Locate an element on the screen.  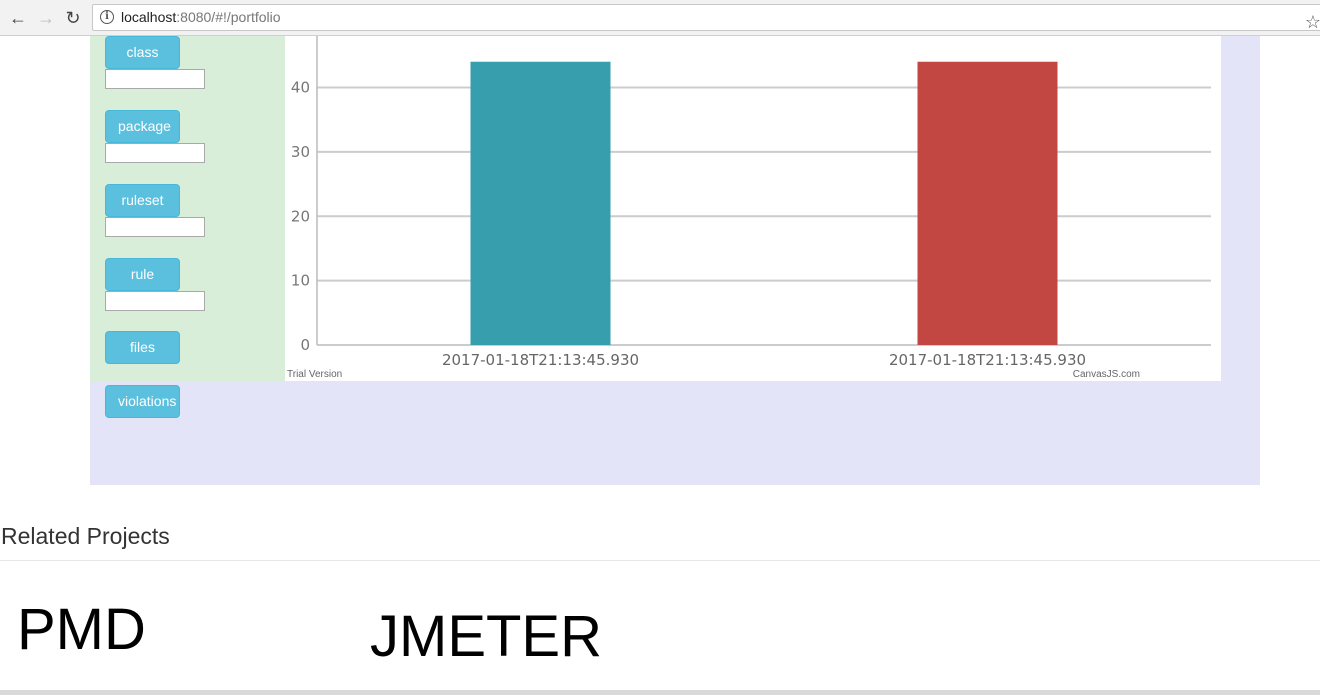
y-tick-label: 20 is located at coordinates (300, 216).